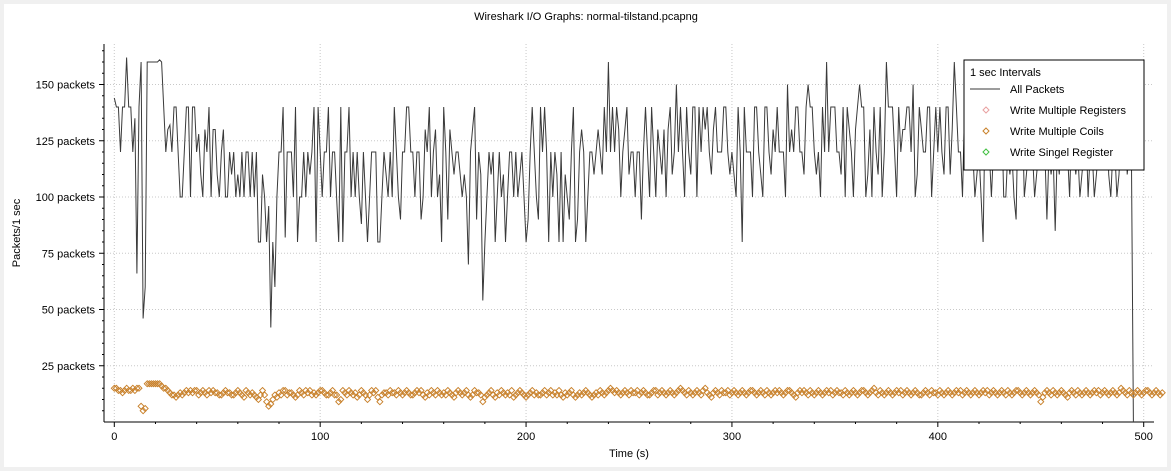 This screenshot has height=471, width=1171. I want to click on x-tick-label: 200, so click(526, 437).